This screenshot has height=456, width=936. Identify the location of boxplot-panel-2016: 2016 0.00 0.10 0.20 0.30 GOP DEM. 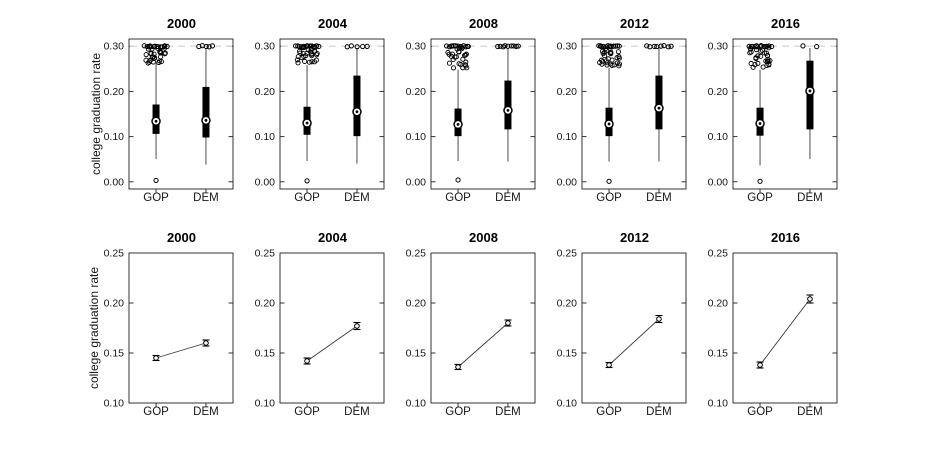
(762, 109).